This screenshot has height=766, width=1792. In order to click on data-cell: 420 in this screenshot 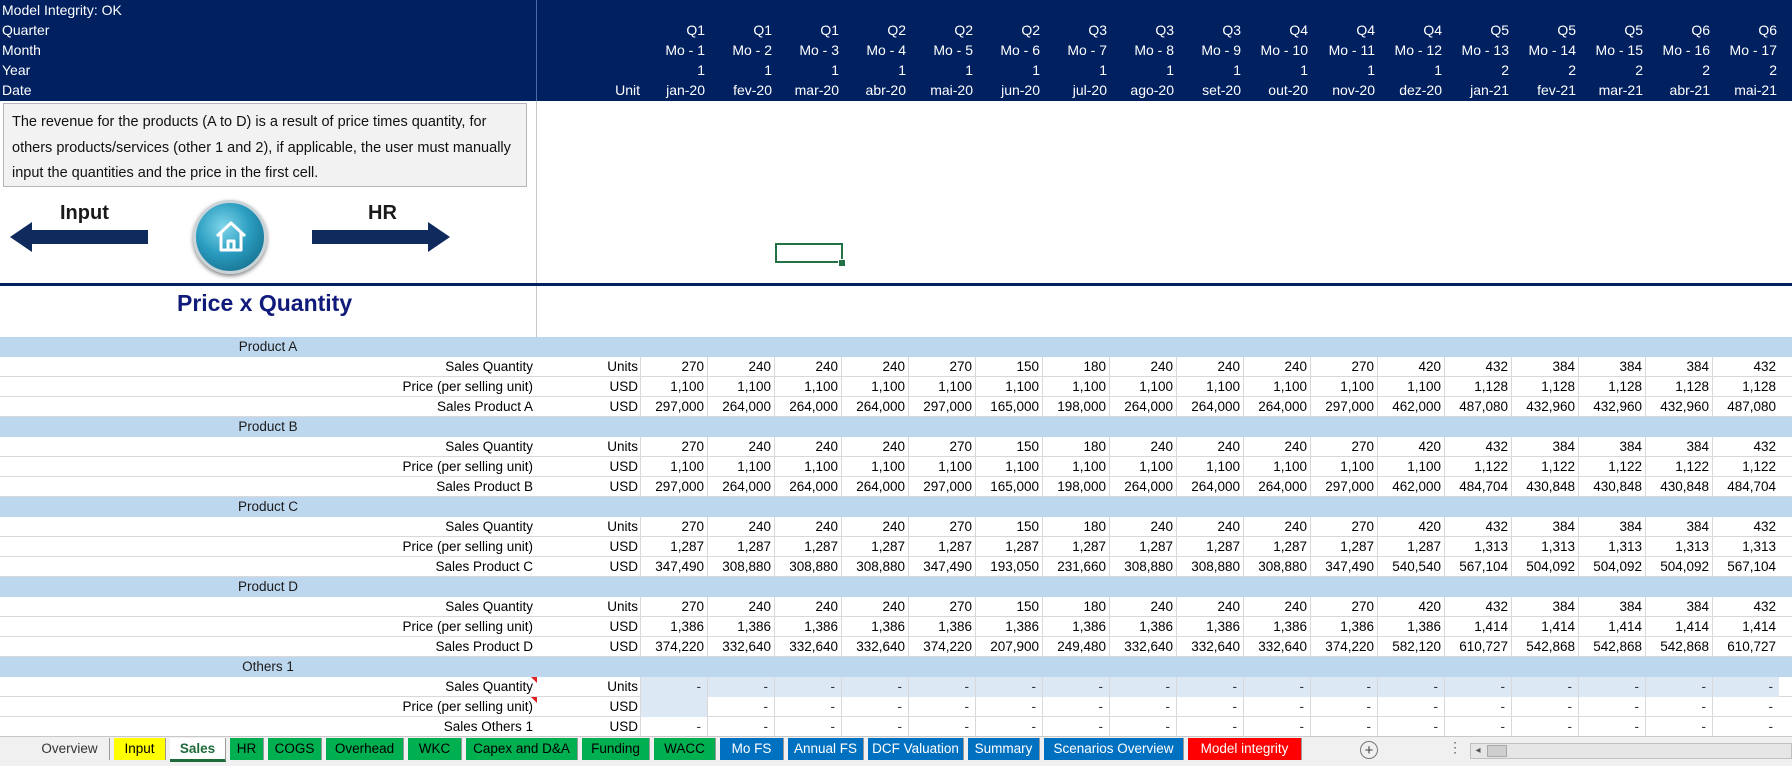, I will do `click(1410, 447)`.